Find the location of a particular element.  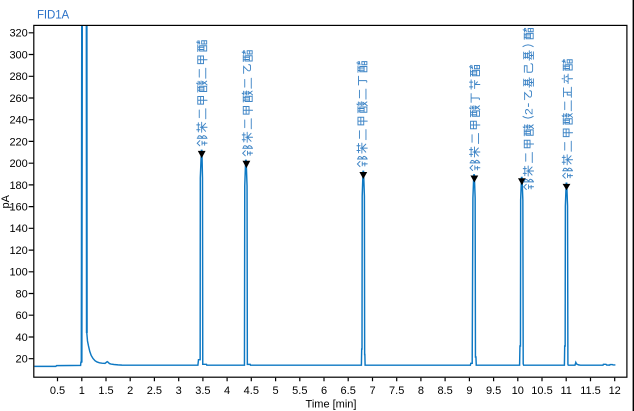

svg-text: Time [min] is located at coordinates (331, 405).